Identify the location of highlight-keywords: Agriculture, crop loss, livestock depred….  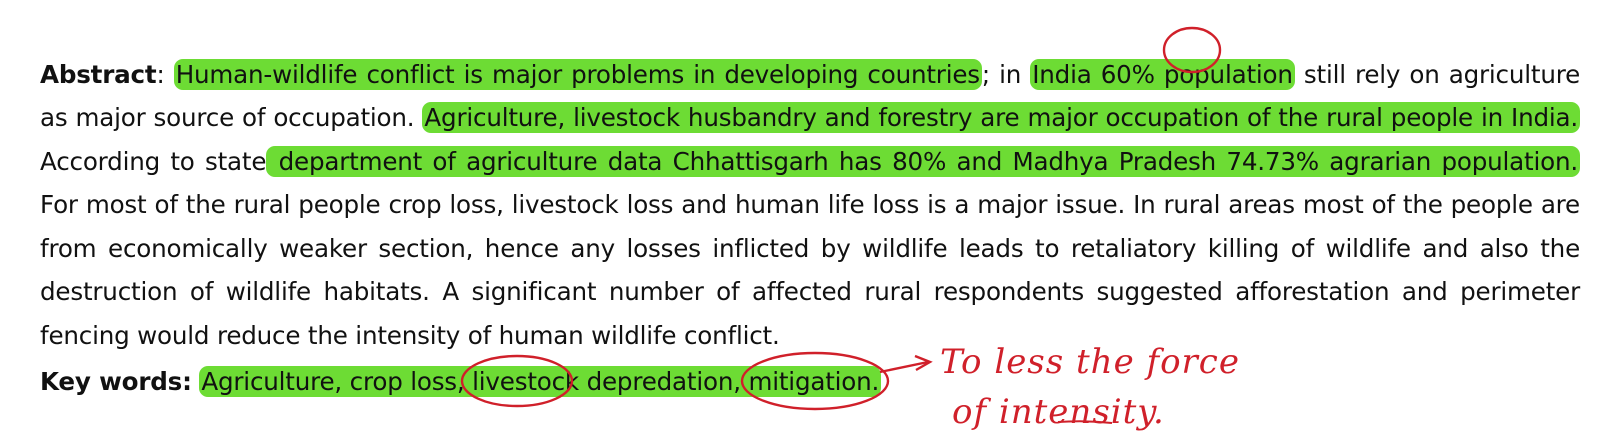
(540, 381).